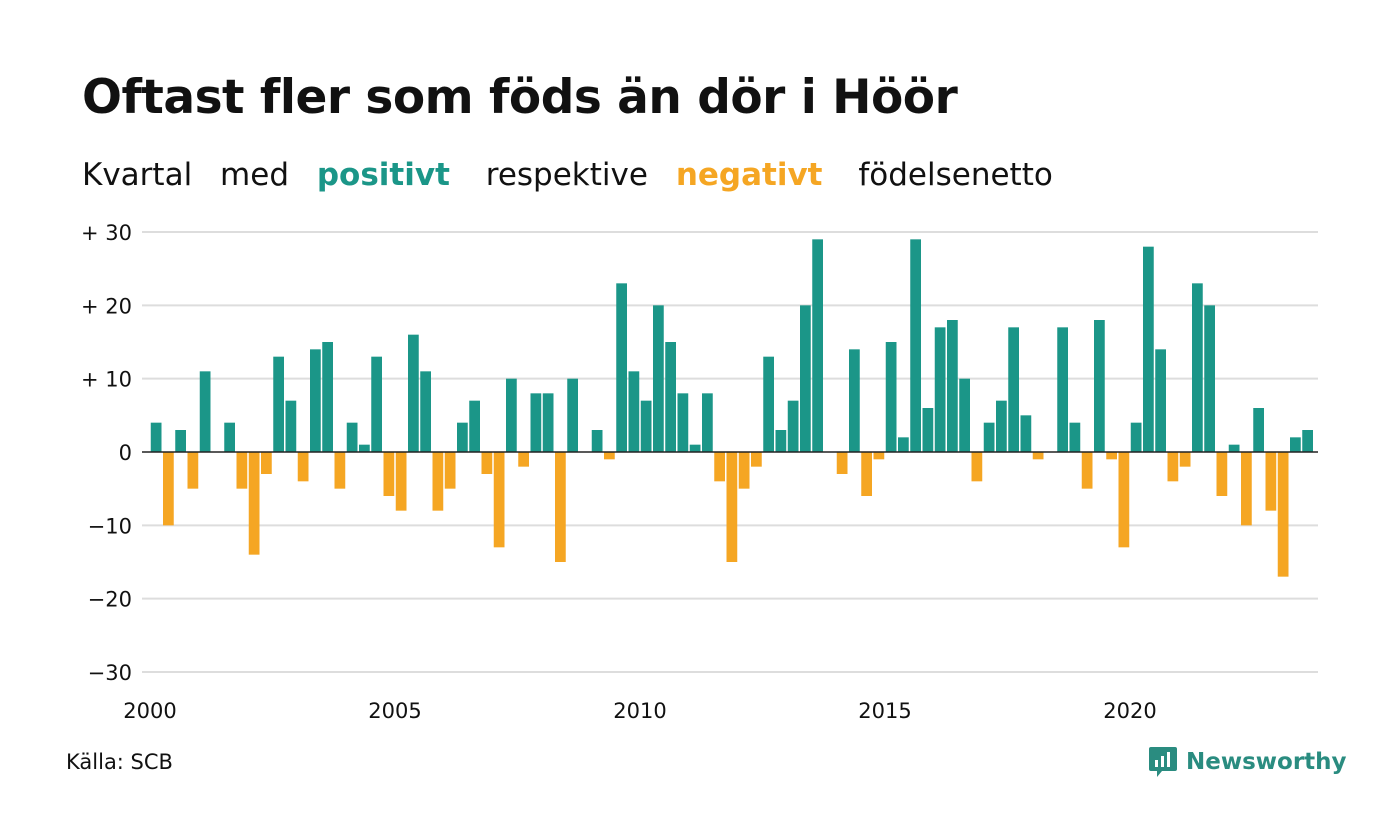 The width and height of the screenshot is (1400, 840). I want to click on subtitle-word: med, so click(254, 175).